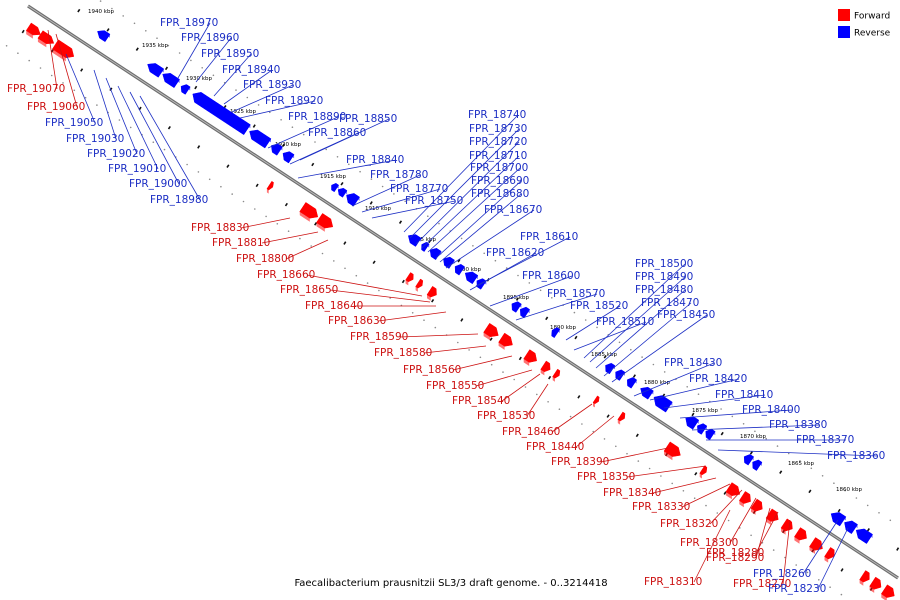  I want to click on reverse-gene-label: FPR_18980, so click(179, 200).